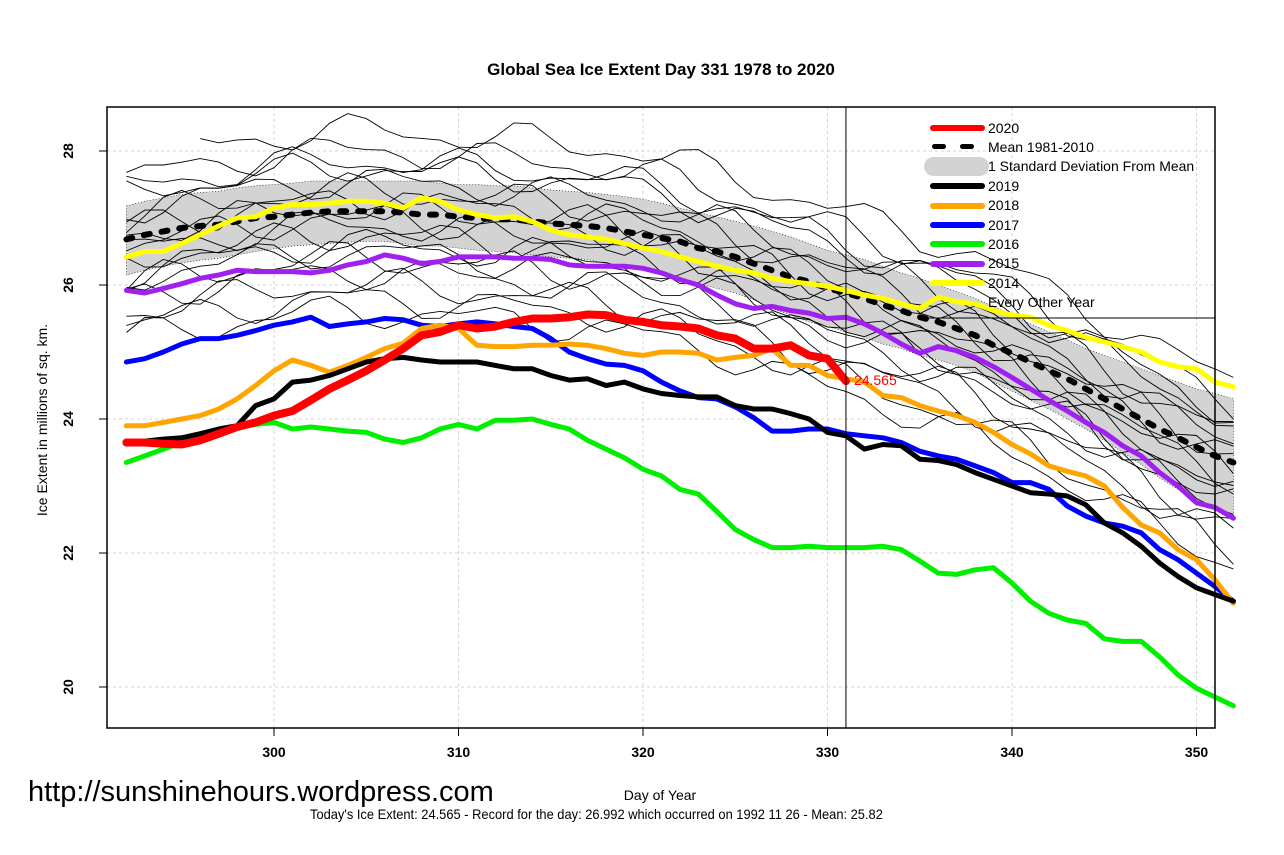  What do you see at coordinates (274, 752) in the screenshot?
I see `x-tick-label: 300` at bounding box center [274, 752].